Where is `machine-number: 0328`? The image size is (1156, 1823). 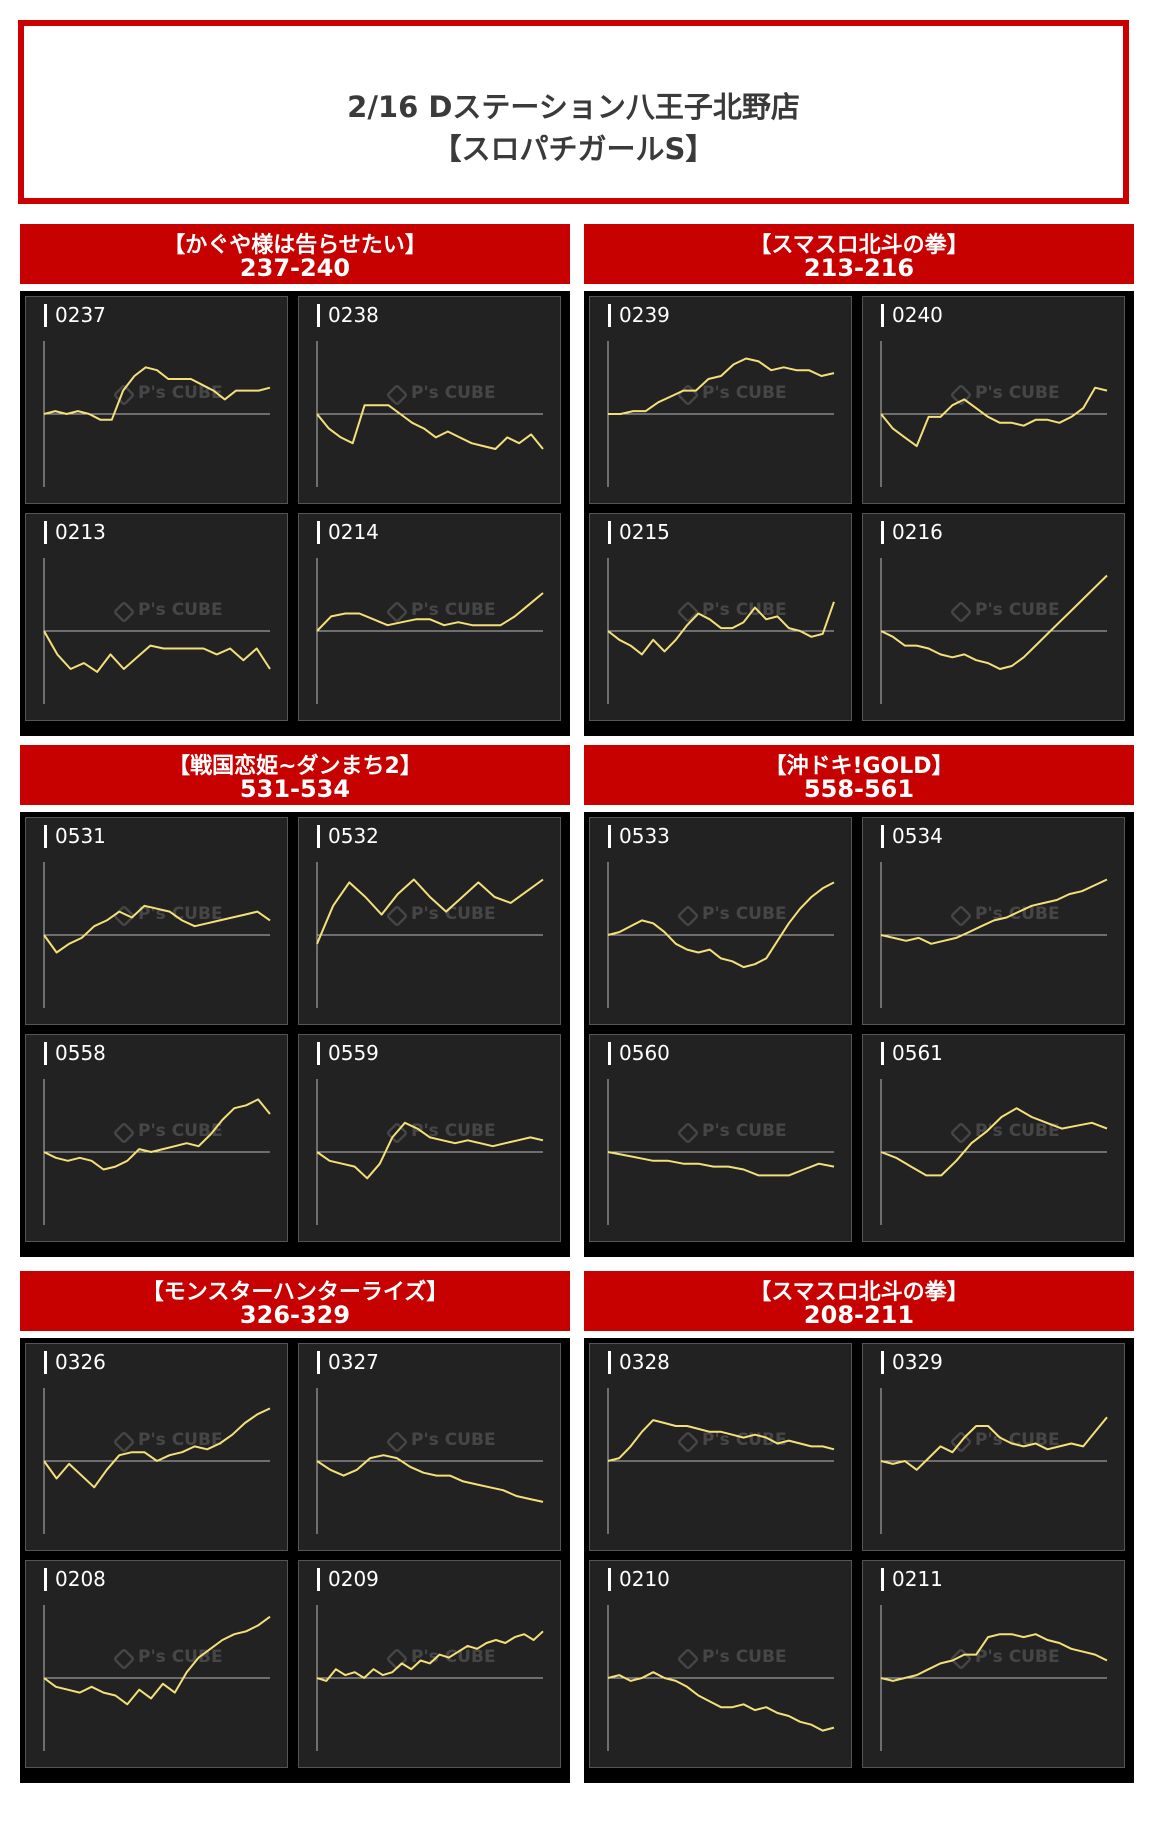
machine-number: 0328 is located at coordinates (639, 1362).